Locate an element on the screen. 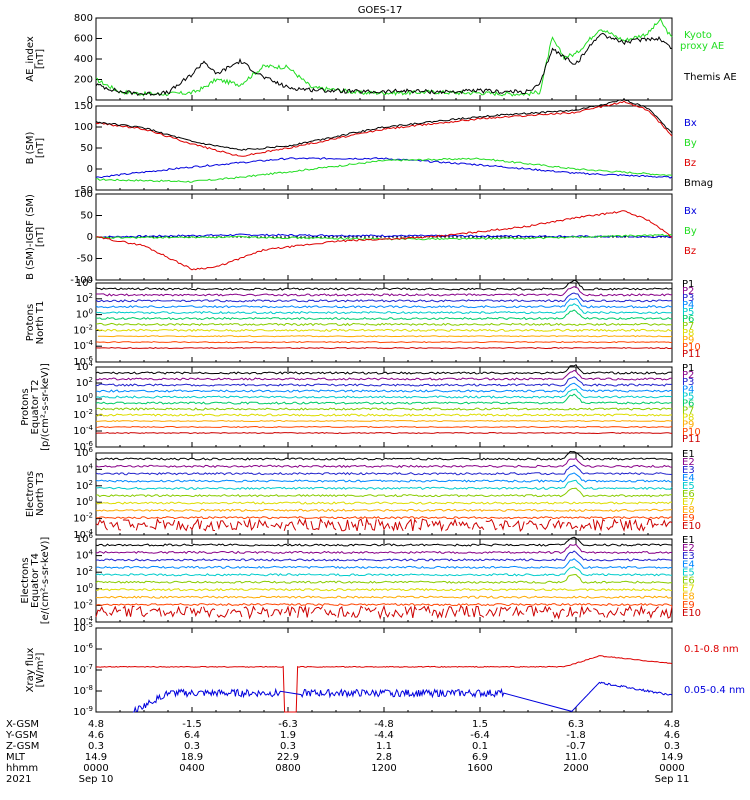 The height and width of the screenshot is (800, 750). y-tick-label: 600 is located at coordinates (83, 39).